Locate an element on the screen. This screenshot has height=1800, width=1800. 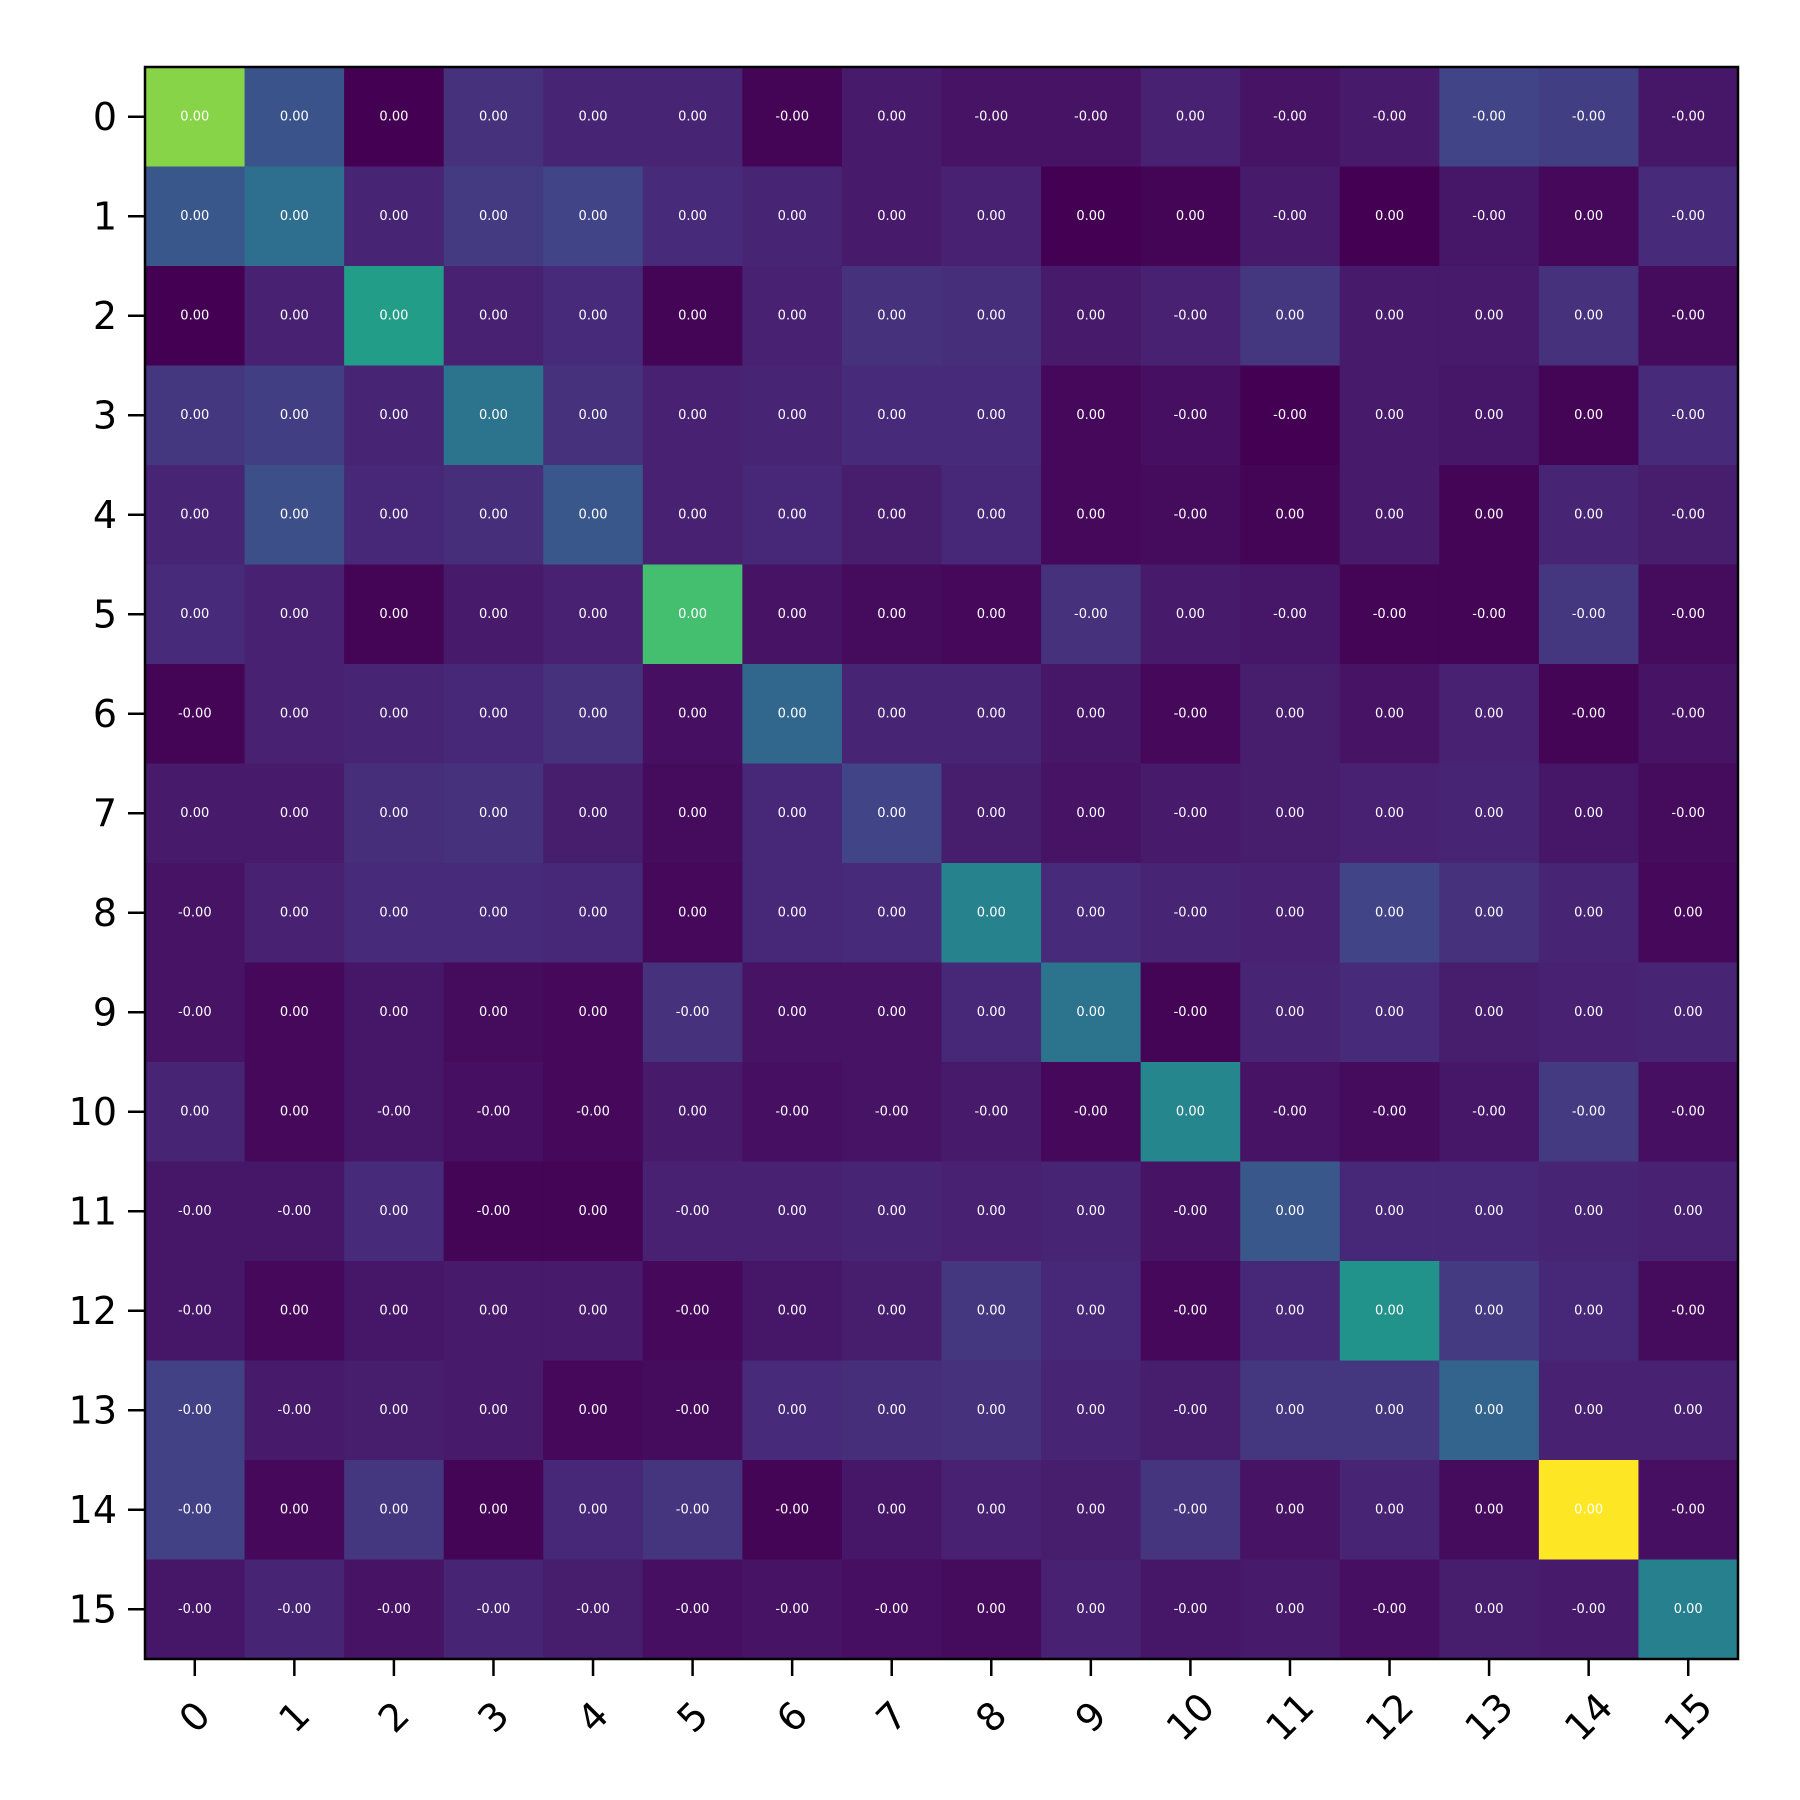
y-tick-label: 12 is located at coordinates (93, 1311).